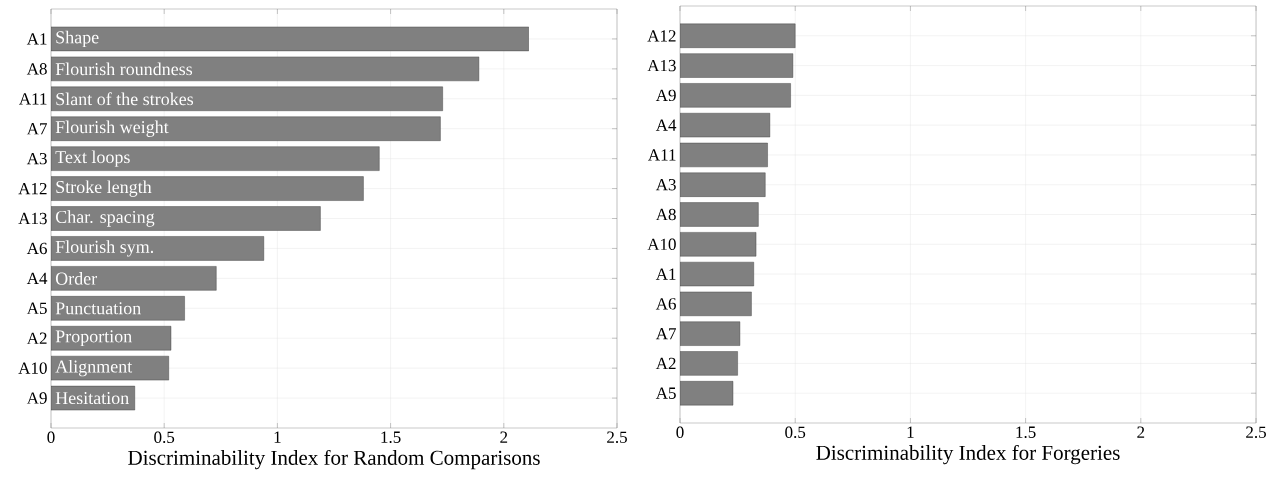 This screenshot has height=489, width=1277. I want to click on annotation: Alignment, so click(94, 368).